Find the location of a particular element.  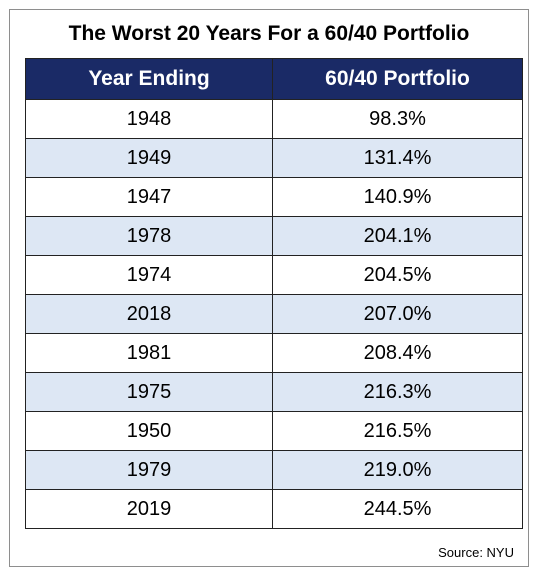

column-header-year-ending: Year Ending is located at coordinates (149, 79).